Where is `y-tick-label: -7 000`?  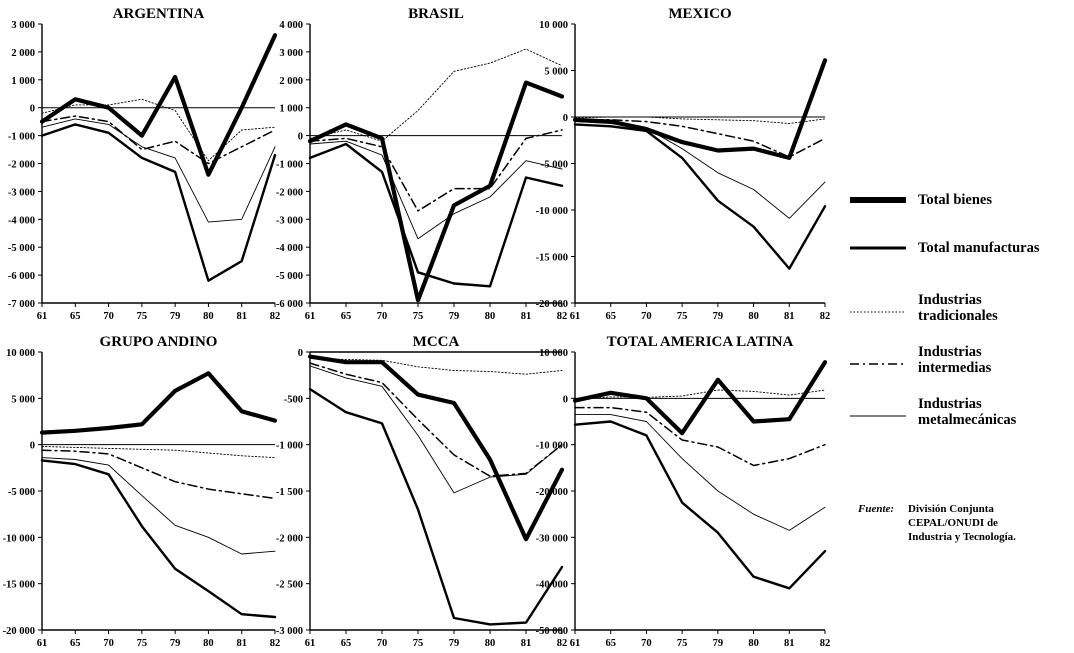 y-tick-label: -7 000 is located at coordinates (21, 304).